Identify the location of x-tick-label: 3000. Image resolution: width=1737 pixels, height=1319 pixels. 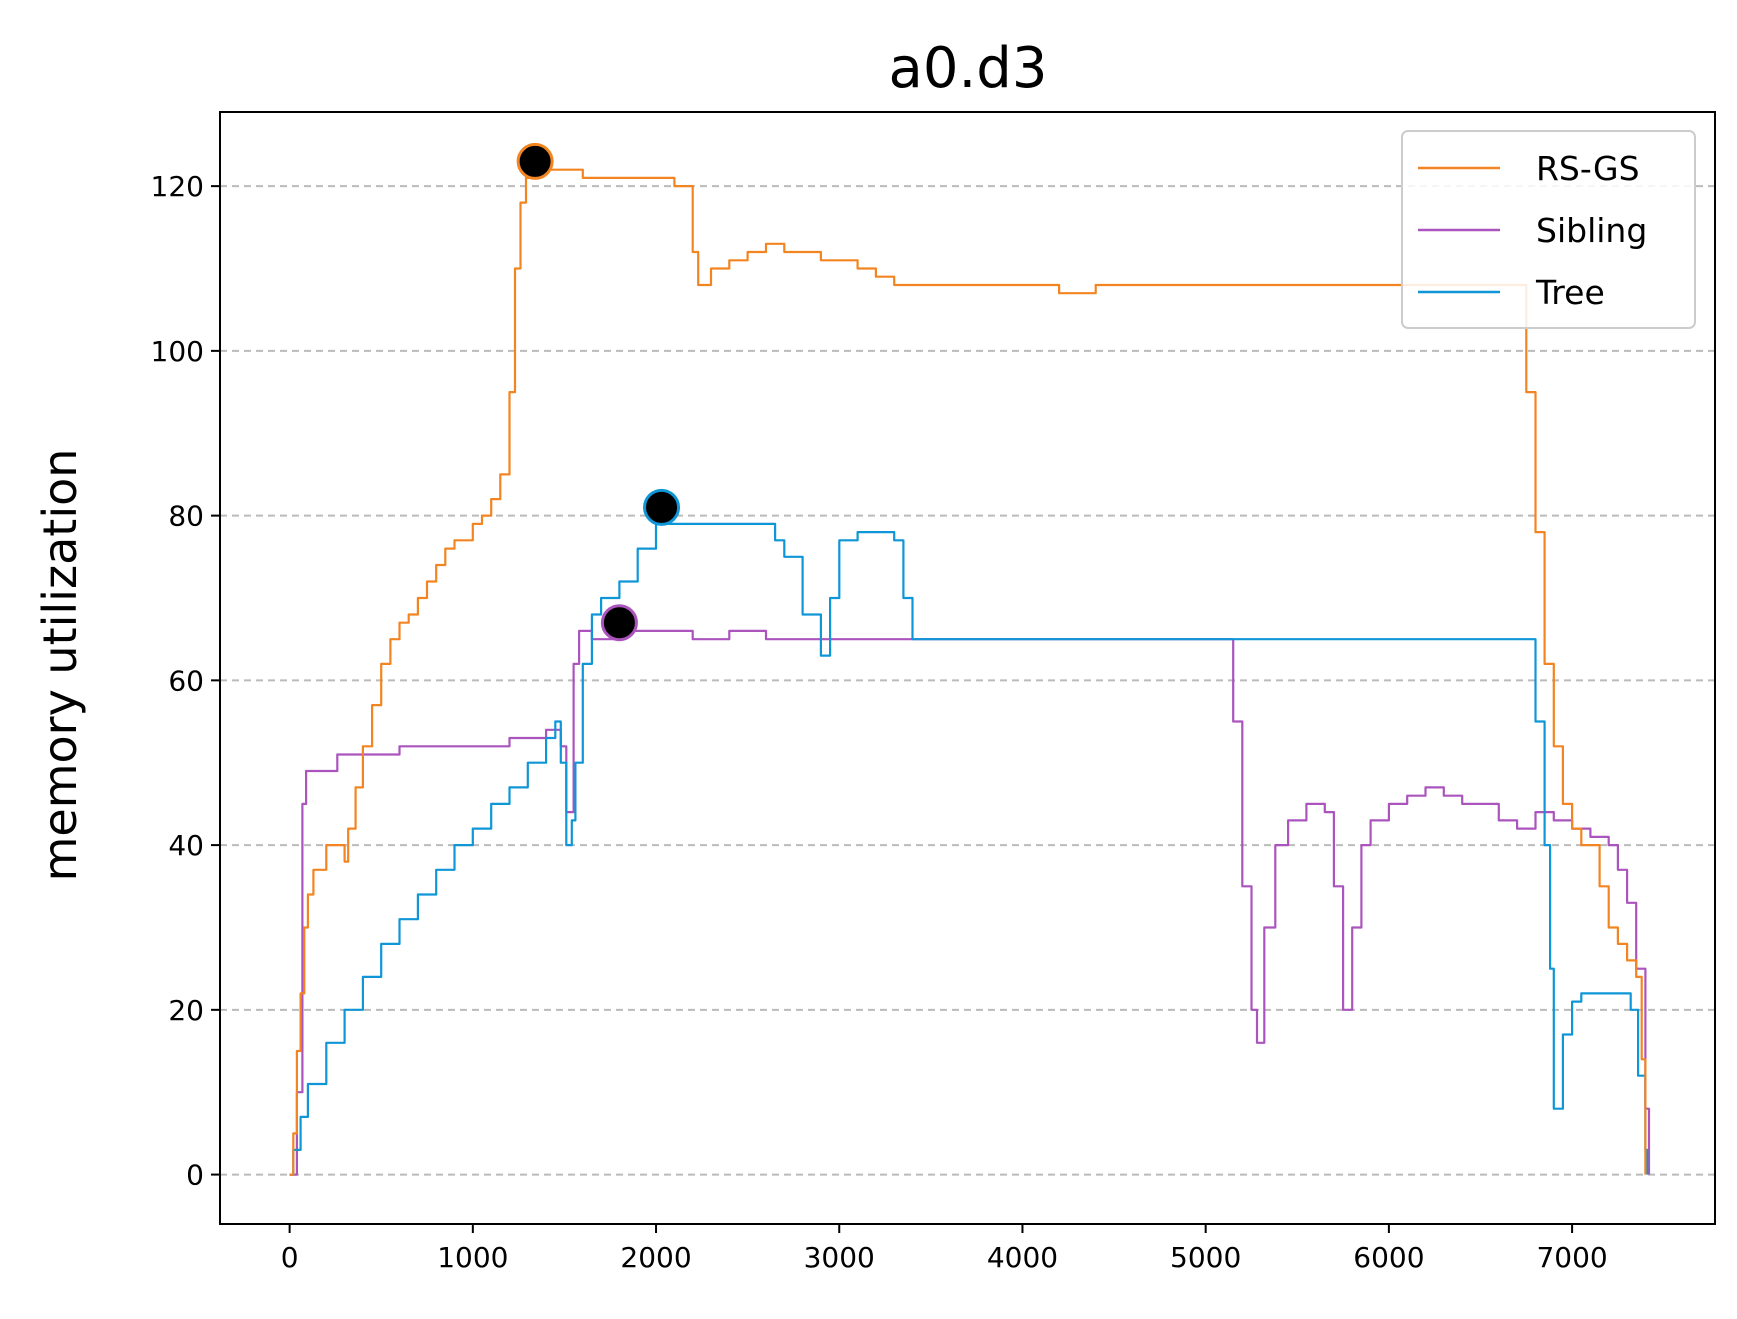
(839, 1257).